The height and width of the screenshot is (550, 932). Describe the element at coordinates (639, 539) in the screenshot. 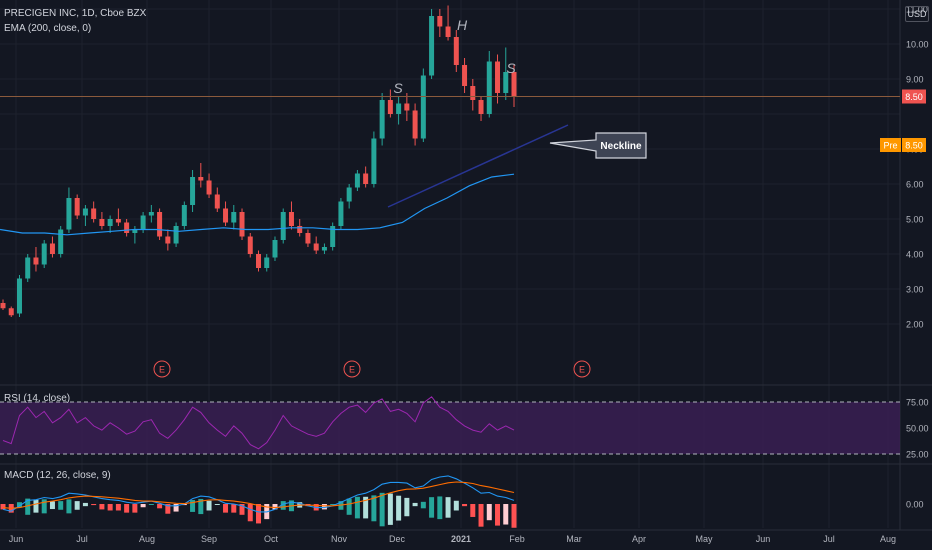

I see `time-tick-label: Apr` at that location.